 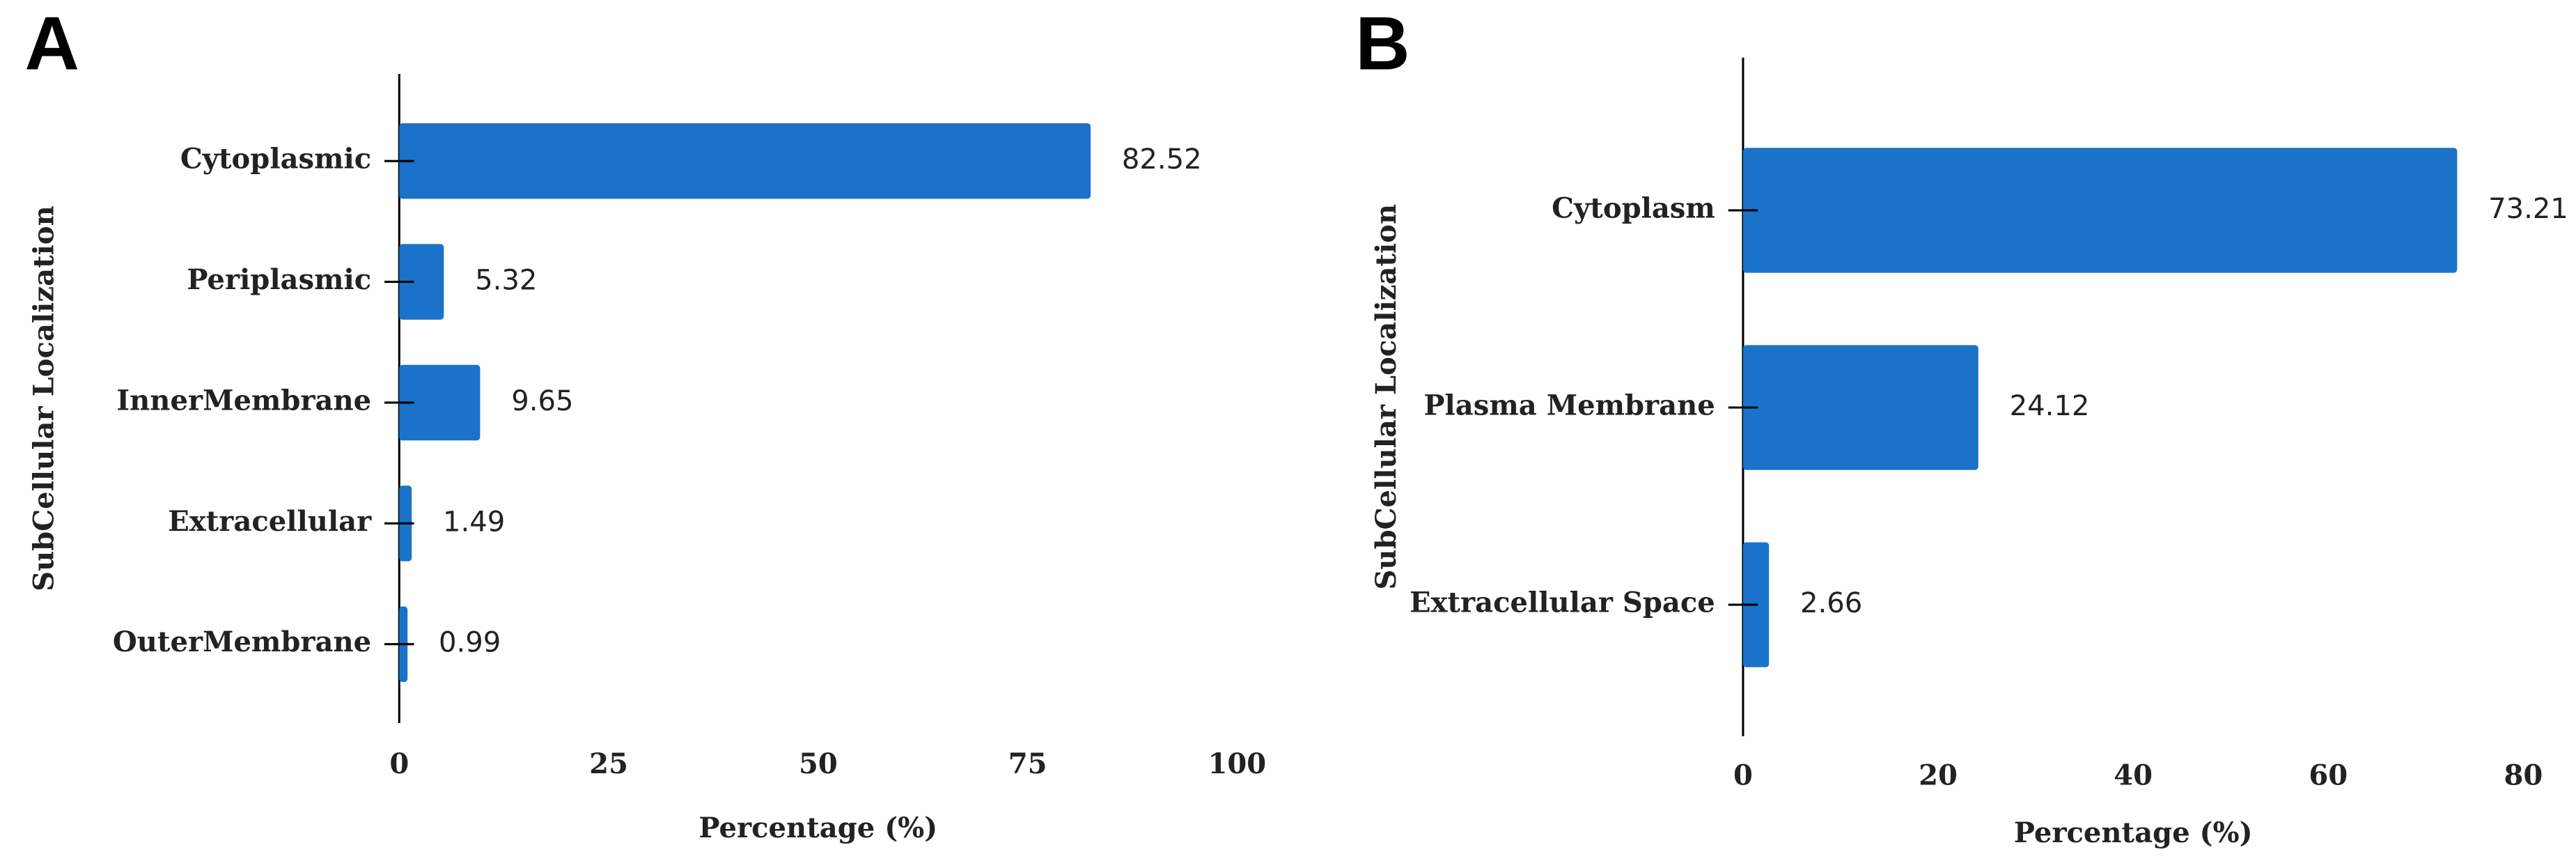 I want to click on x-tick-label: 100, so click(x=1237, y=763).